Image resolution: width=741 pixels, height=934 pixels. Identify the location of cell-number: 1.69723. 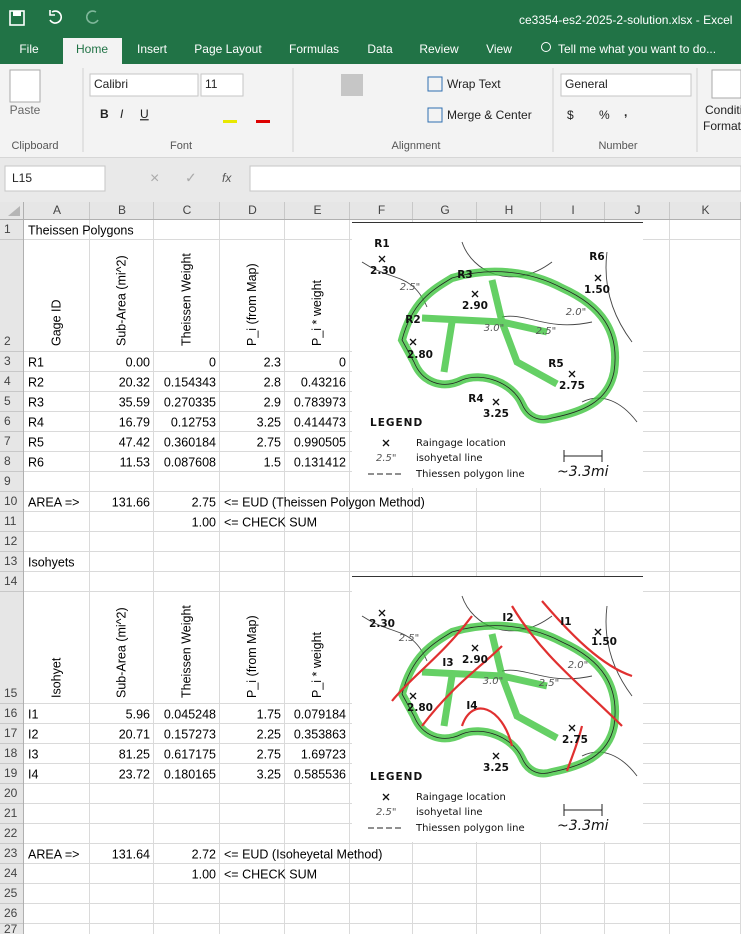
(323, 754).